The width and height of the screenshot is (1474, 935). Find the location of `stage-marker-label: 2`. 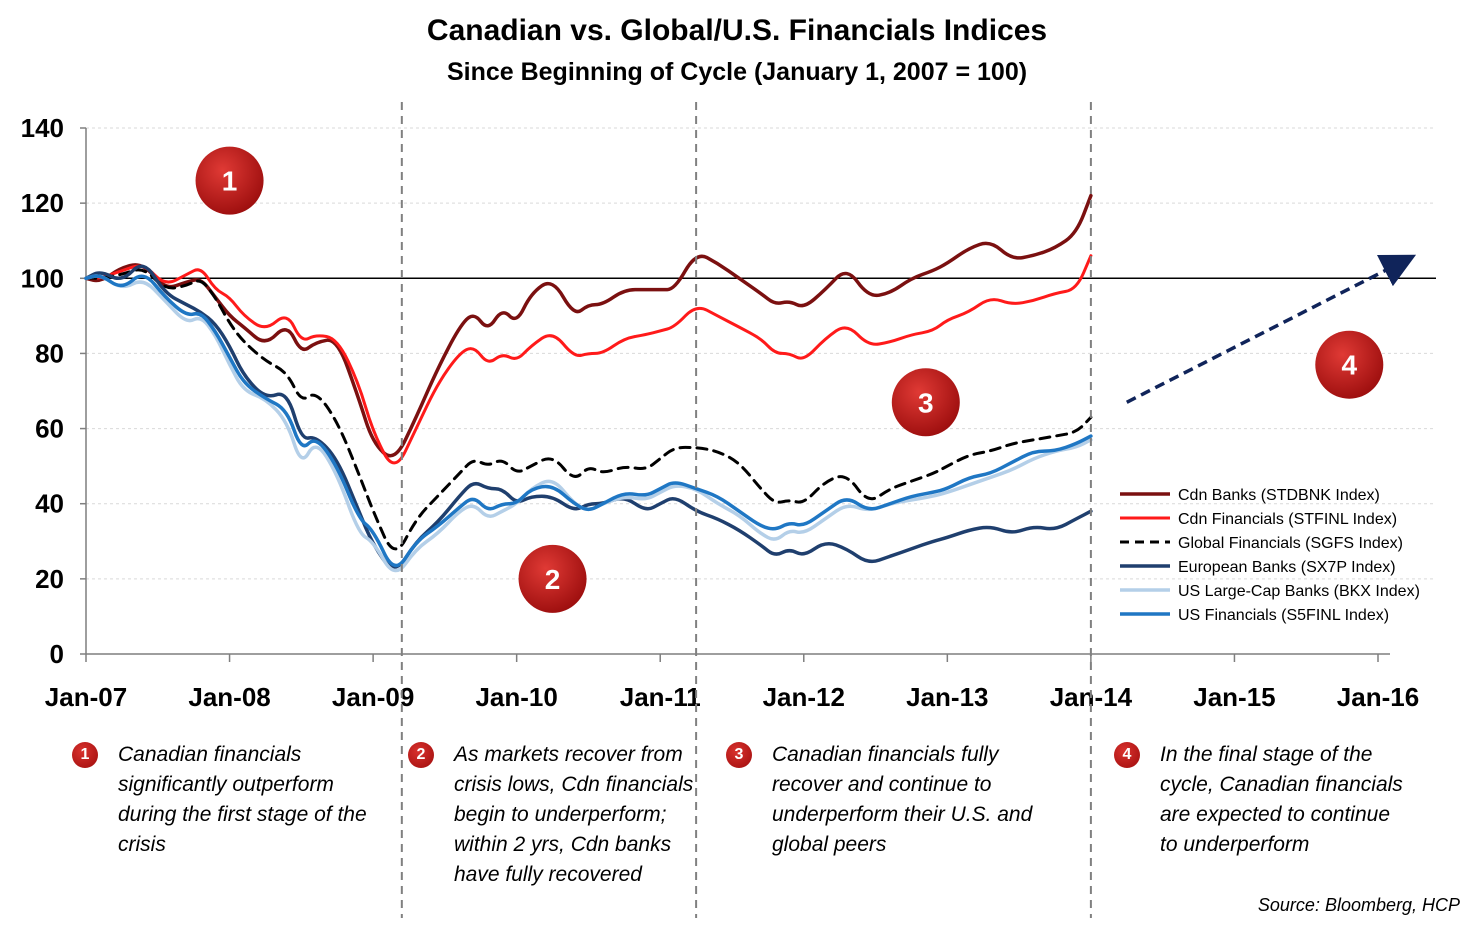

stage-marker-label: 2 is located at coordinates (553, 579).